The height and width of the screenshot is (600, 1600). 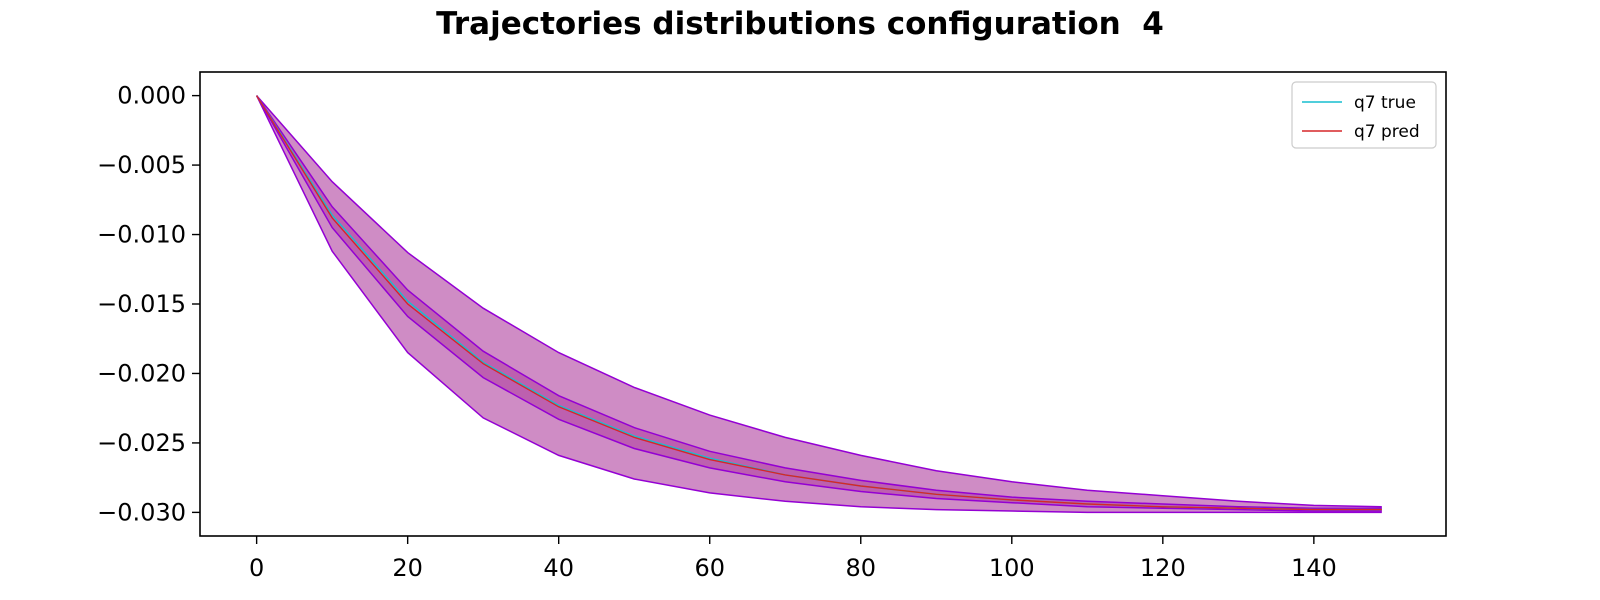 I want to click on y-tick-label: −0.015, so click(x=141, y=304).